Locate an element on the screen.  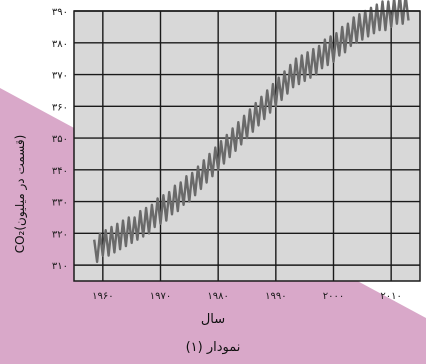
x-tick-label: ۱۹۶۰ is located at coordinates (102, 296).